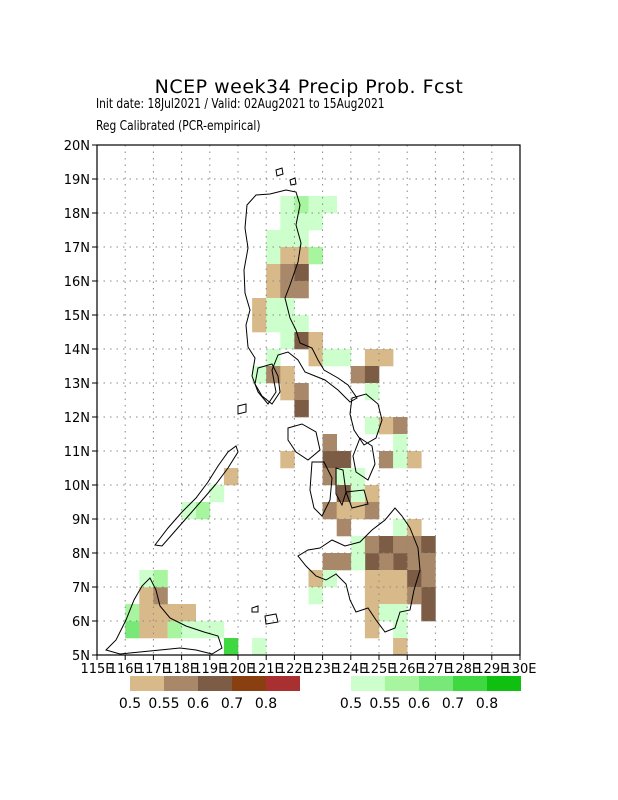 This screenshot has height=800, width=618. Describe the element at coordinates (341, 487) in the screenshot. I see `cebu-coast` at that location.